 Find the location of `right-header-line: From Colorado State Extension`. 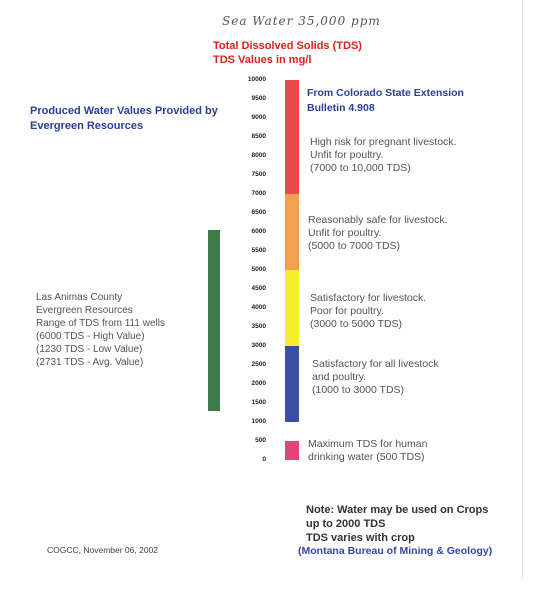

right-header-line: From Colorado State Extension is located at coordinates (385, 93).